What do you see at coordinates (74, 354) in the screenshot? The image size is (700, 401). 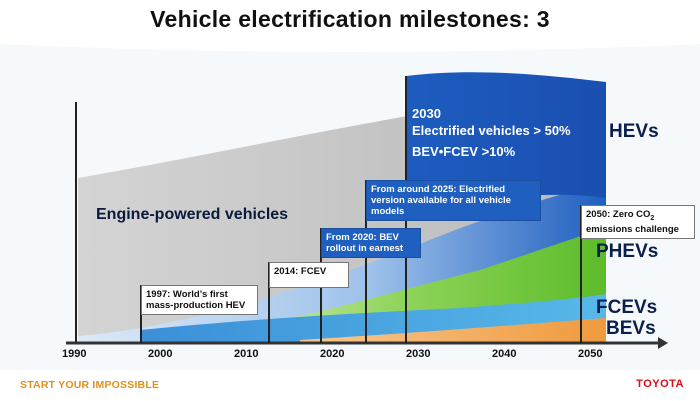 I see `x-tick-label: 1990` at bounding box center [74, 354].